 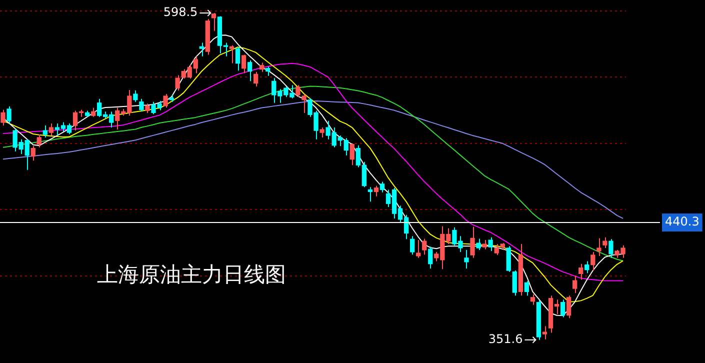 What do you see at coordinates (682, 221) in the screenshot?
I see `ref-line-label: 440.3` at bounding box center [682, 221].